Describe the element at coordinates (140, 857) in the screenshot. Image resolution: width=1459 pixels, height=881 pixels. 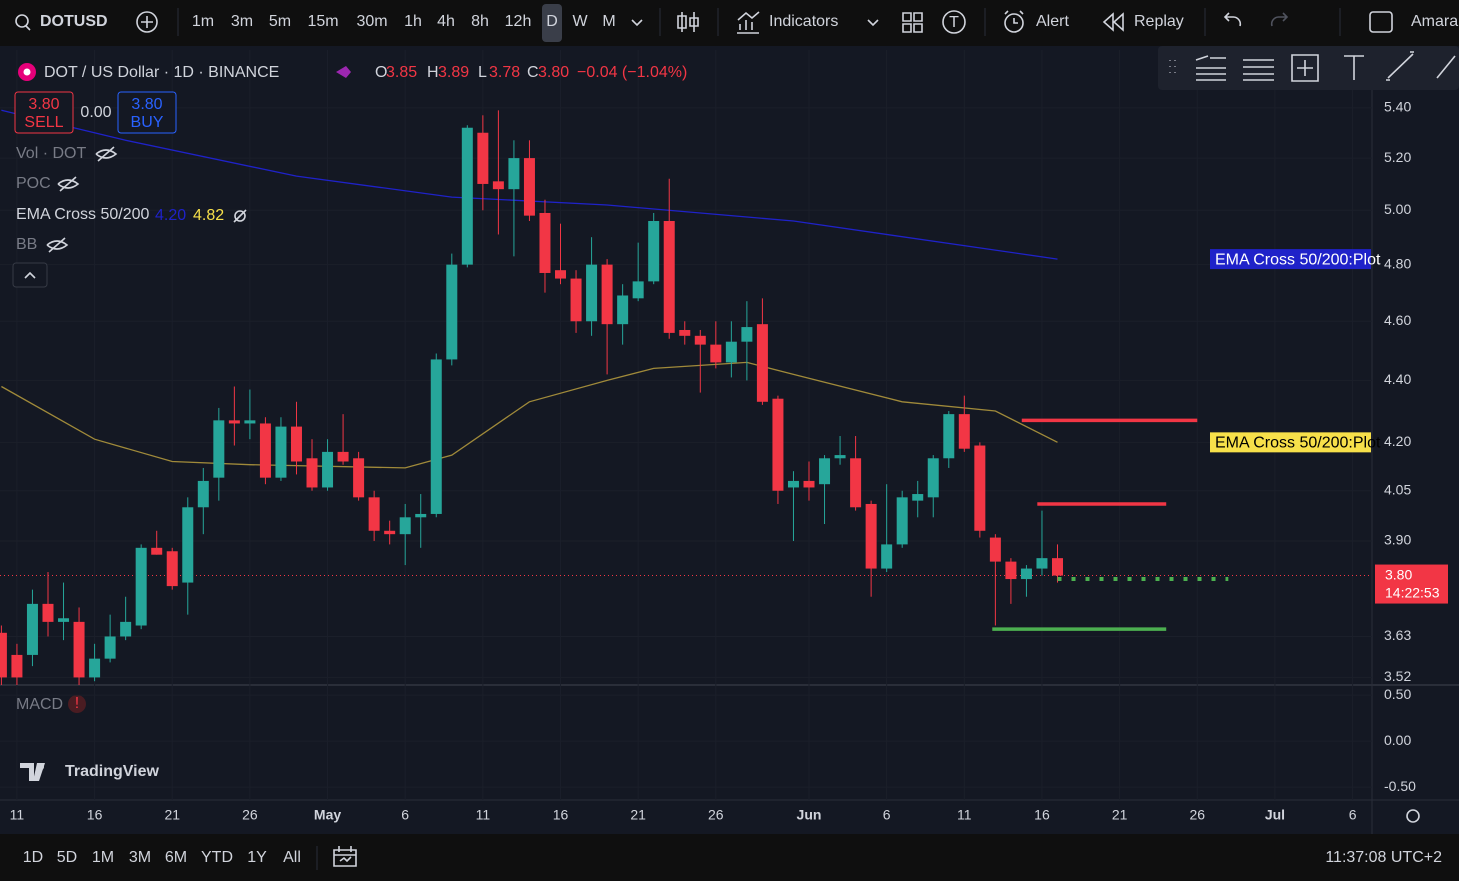
I see `range-button: 3M` at that location.